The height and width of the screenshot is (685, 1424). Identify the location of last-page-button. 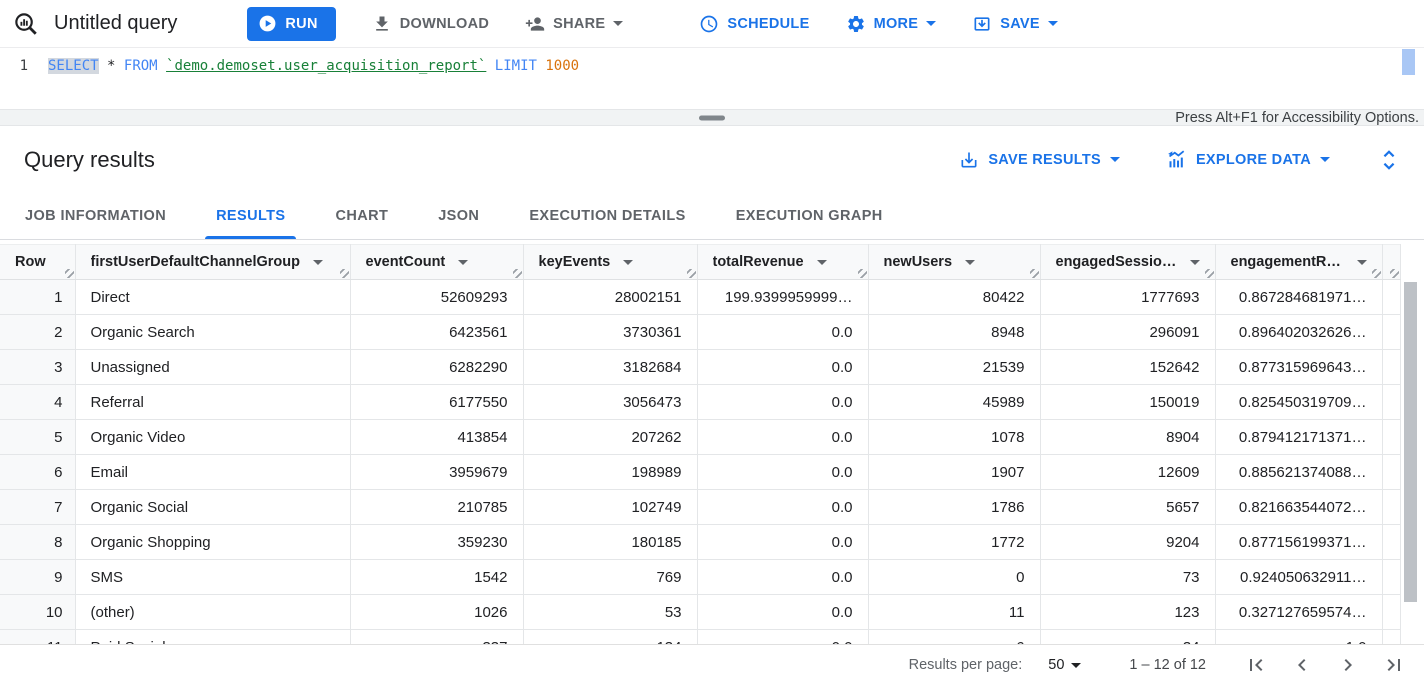
(1394, 665).